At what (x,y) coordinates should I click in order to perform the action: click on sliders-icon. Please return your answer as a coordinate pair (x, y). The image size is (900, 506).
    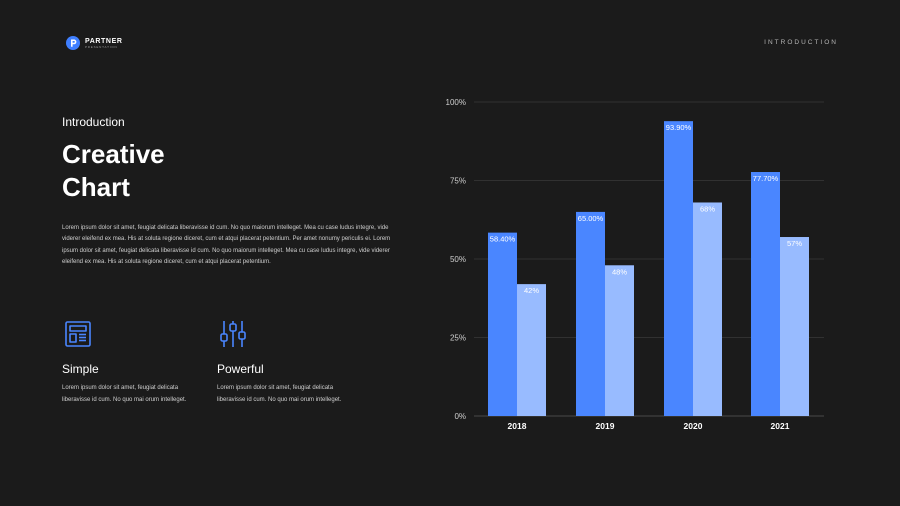
    Looking at the image, I should click on (233, 334).